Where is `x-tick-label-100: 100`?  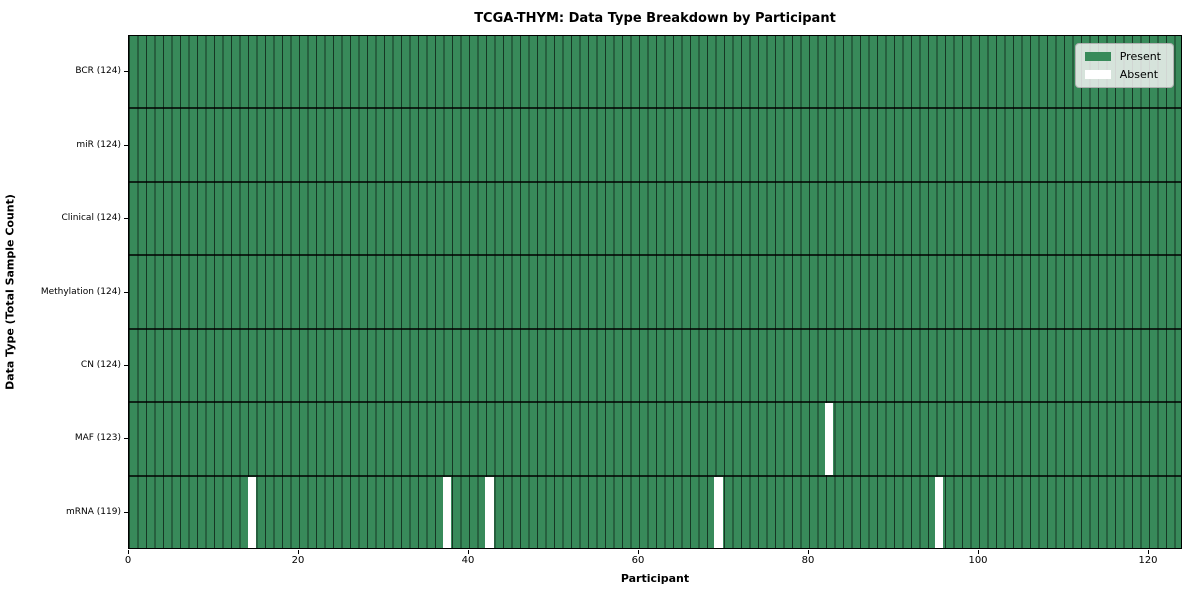 x-tick-label-100: 100 is located at coordinates (978, 560).